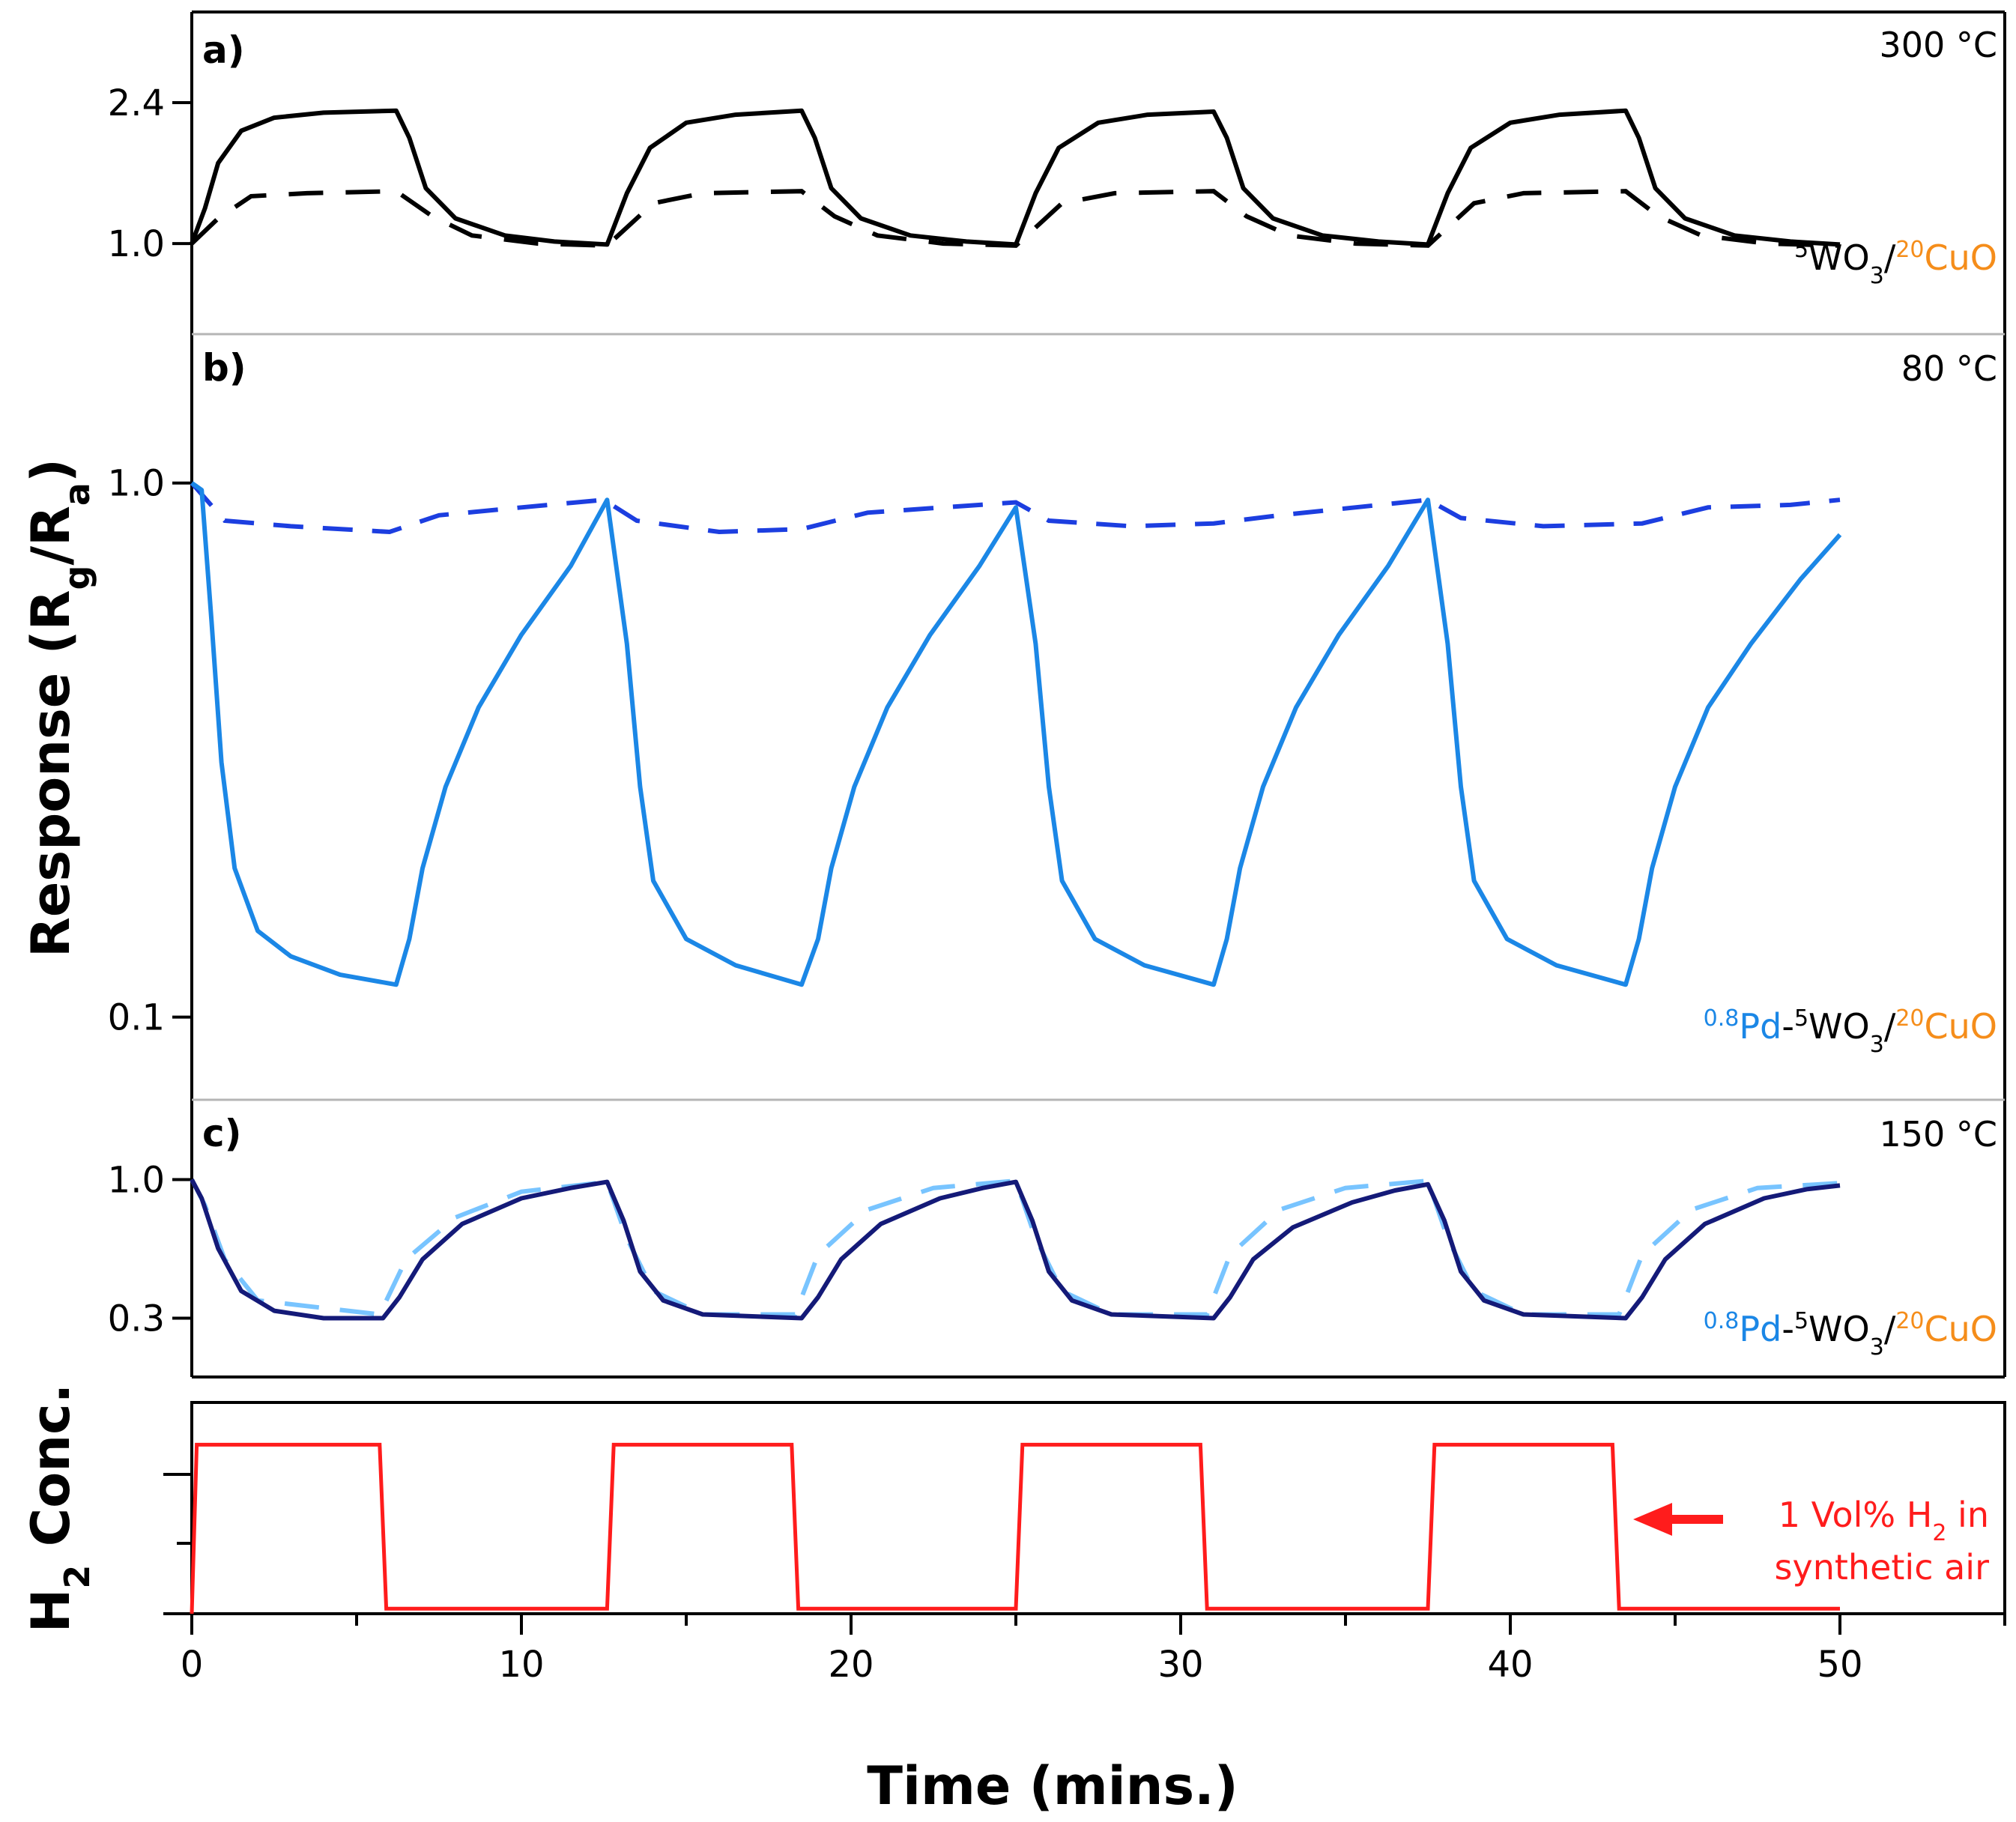 The height and width of the screenshot is (1822, 2016). Describe the element at coordinates (223, 50) in the screenshot. I see `panel-a-label: a)` at that location.